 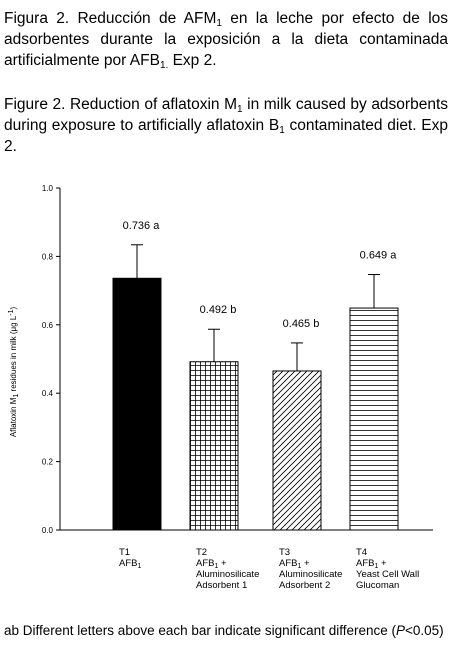 I want to click on caption-es-sub-2: 1., so click(x=164, y=65).